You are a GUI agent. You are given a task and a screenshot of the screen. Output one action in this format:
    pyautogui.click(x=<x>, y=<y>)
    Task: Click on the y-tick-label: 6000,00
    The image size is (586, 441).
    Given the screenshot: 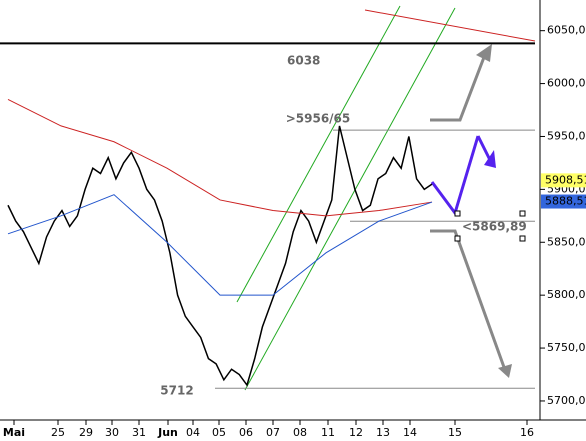 What is the action you would take?
    pyautogui.click(x=566, y=83)
    